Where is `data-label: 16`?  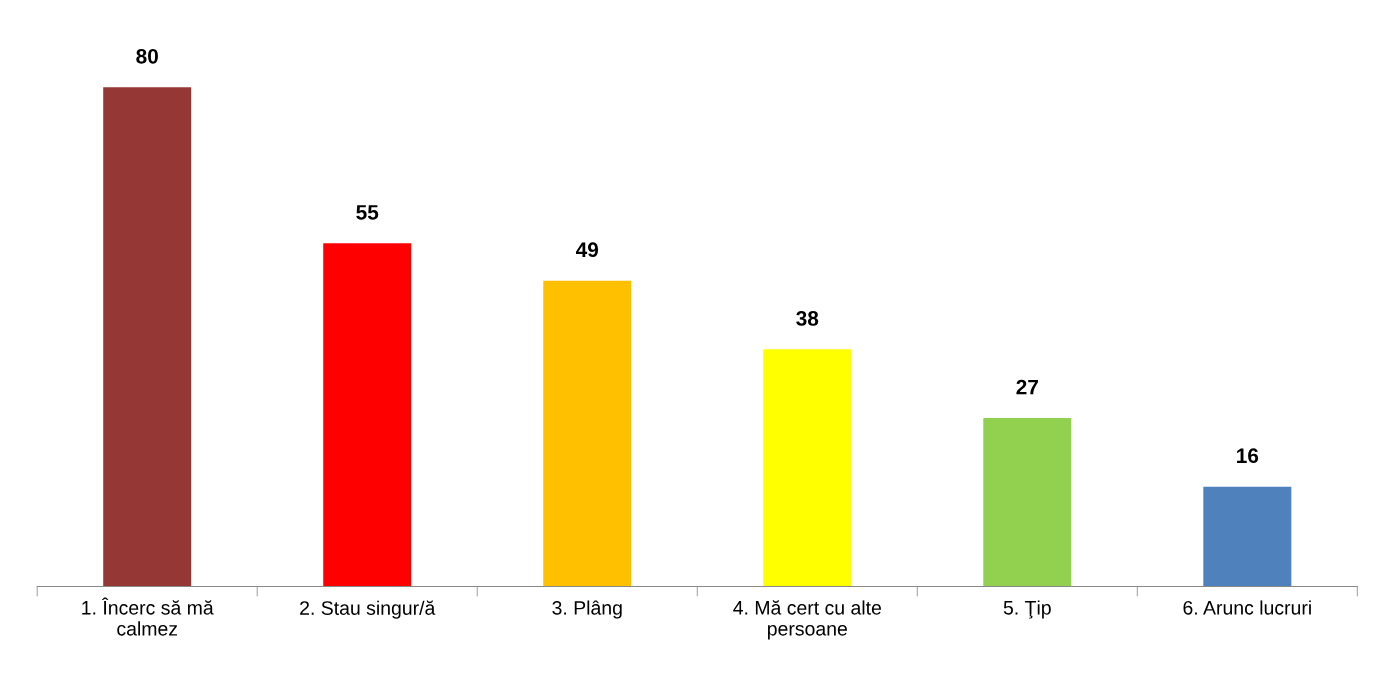
data-label: 16 is located at coordinates (1248, 456).